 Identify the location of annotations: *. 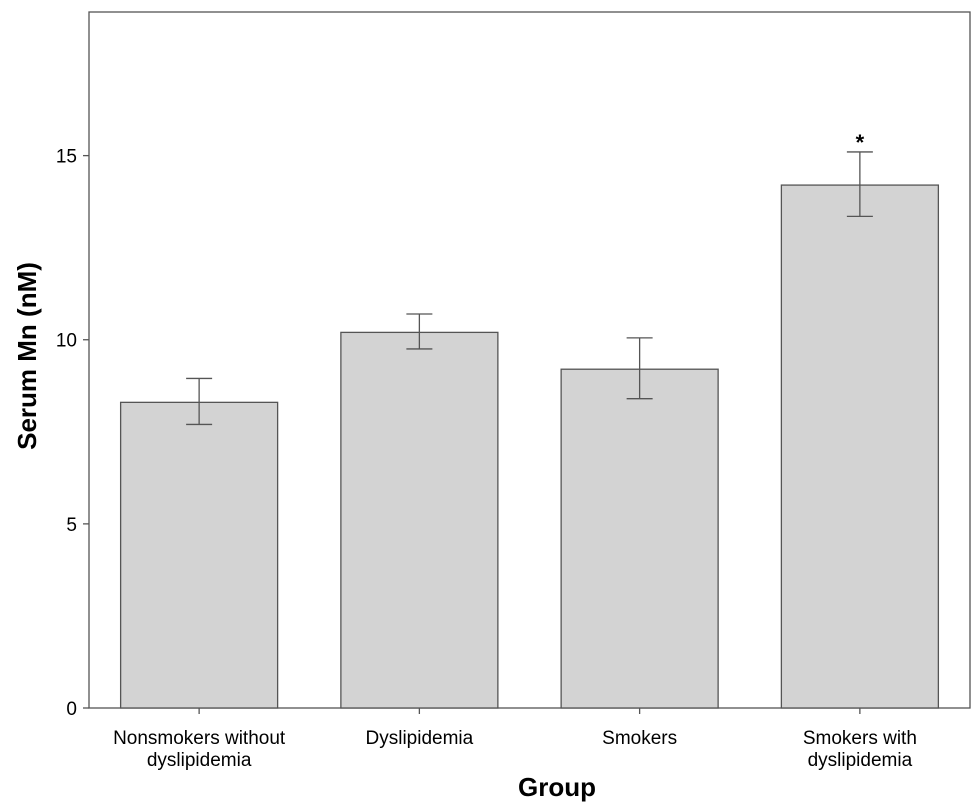
(860, 142).